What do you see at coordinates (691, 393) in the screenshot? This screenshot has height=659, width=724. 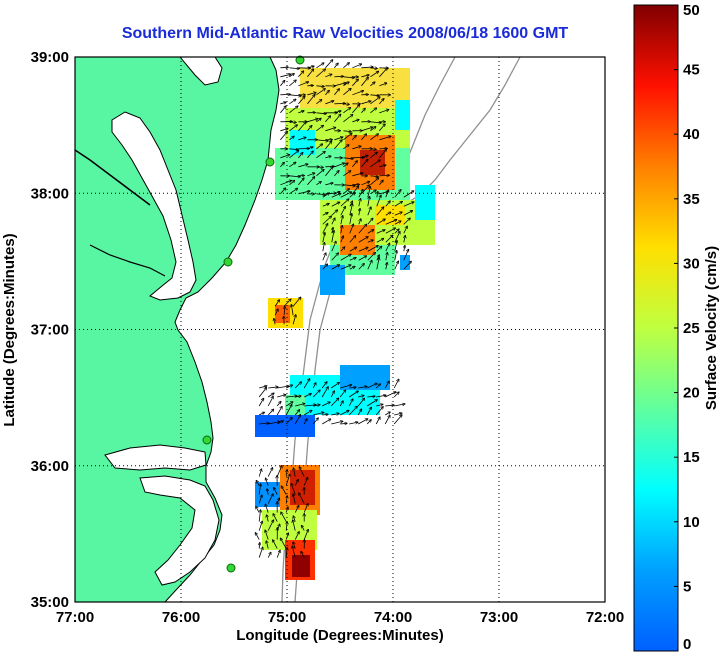 I see `colorbar-tick-label: 20` at bounding box center [691, 393].